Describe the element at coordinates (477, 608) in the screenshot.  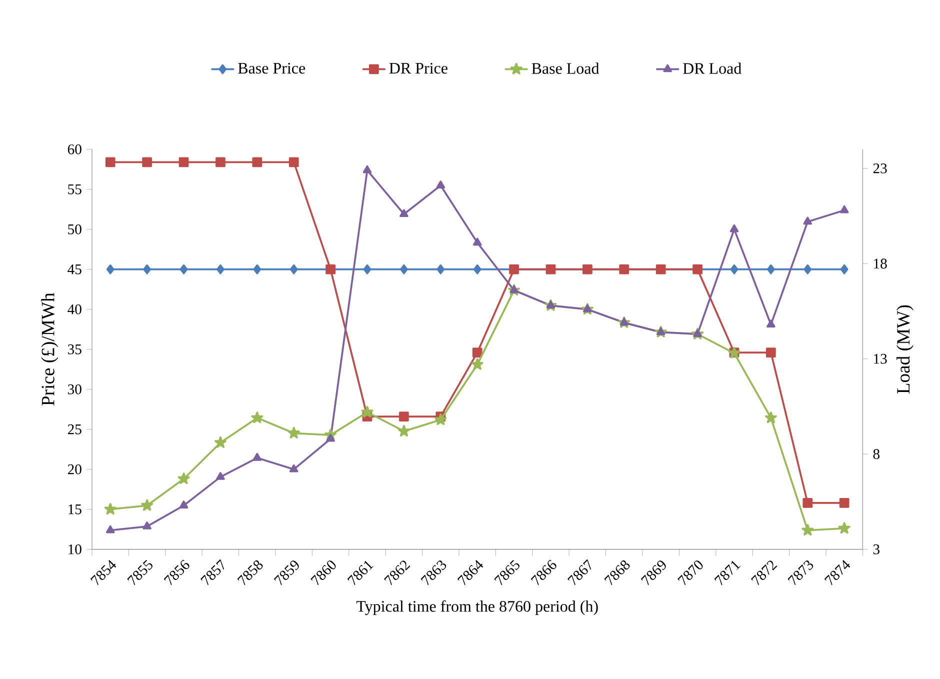
I see `x-axis-title: Typical time from the 8760 period (h)` at that location.